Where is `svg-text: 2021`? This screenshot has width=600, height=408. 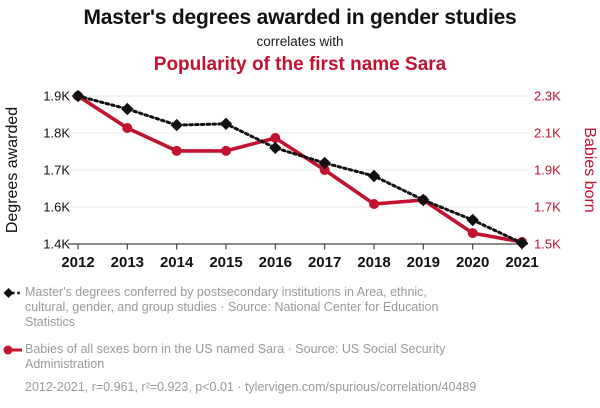 svg-text: 2021 is located at coordinates (521, 262).